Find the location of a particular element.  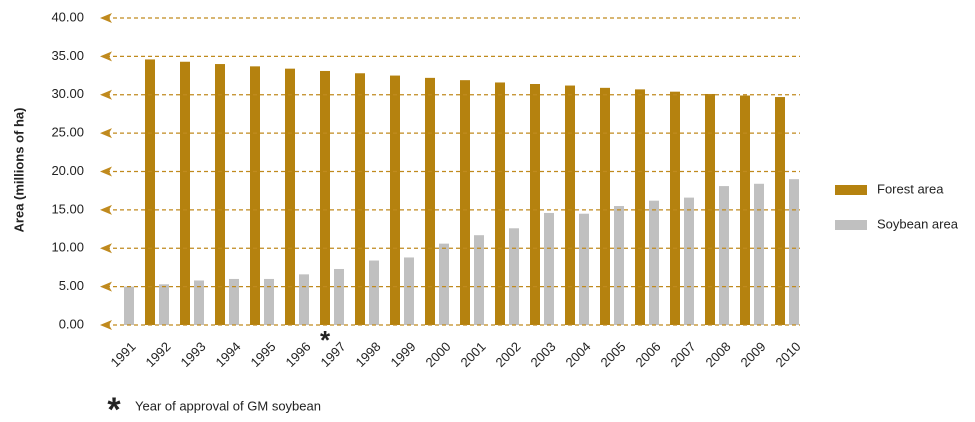

x-tick-label: 1999 is located at coordinates (402, 354).